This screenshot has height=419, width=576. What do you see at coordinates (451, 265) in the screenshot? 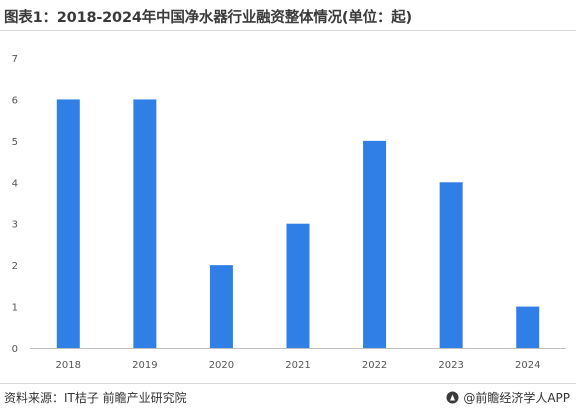
I see `bar-2023` at bounding box center [451, 265].